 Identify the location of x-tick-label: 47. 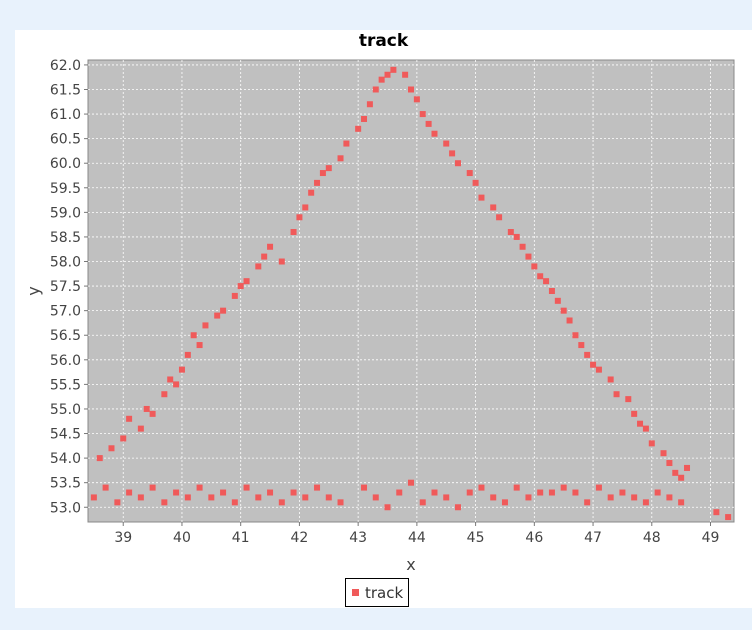
(593, 538).